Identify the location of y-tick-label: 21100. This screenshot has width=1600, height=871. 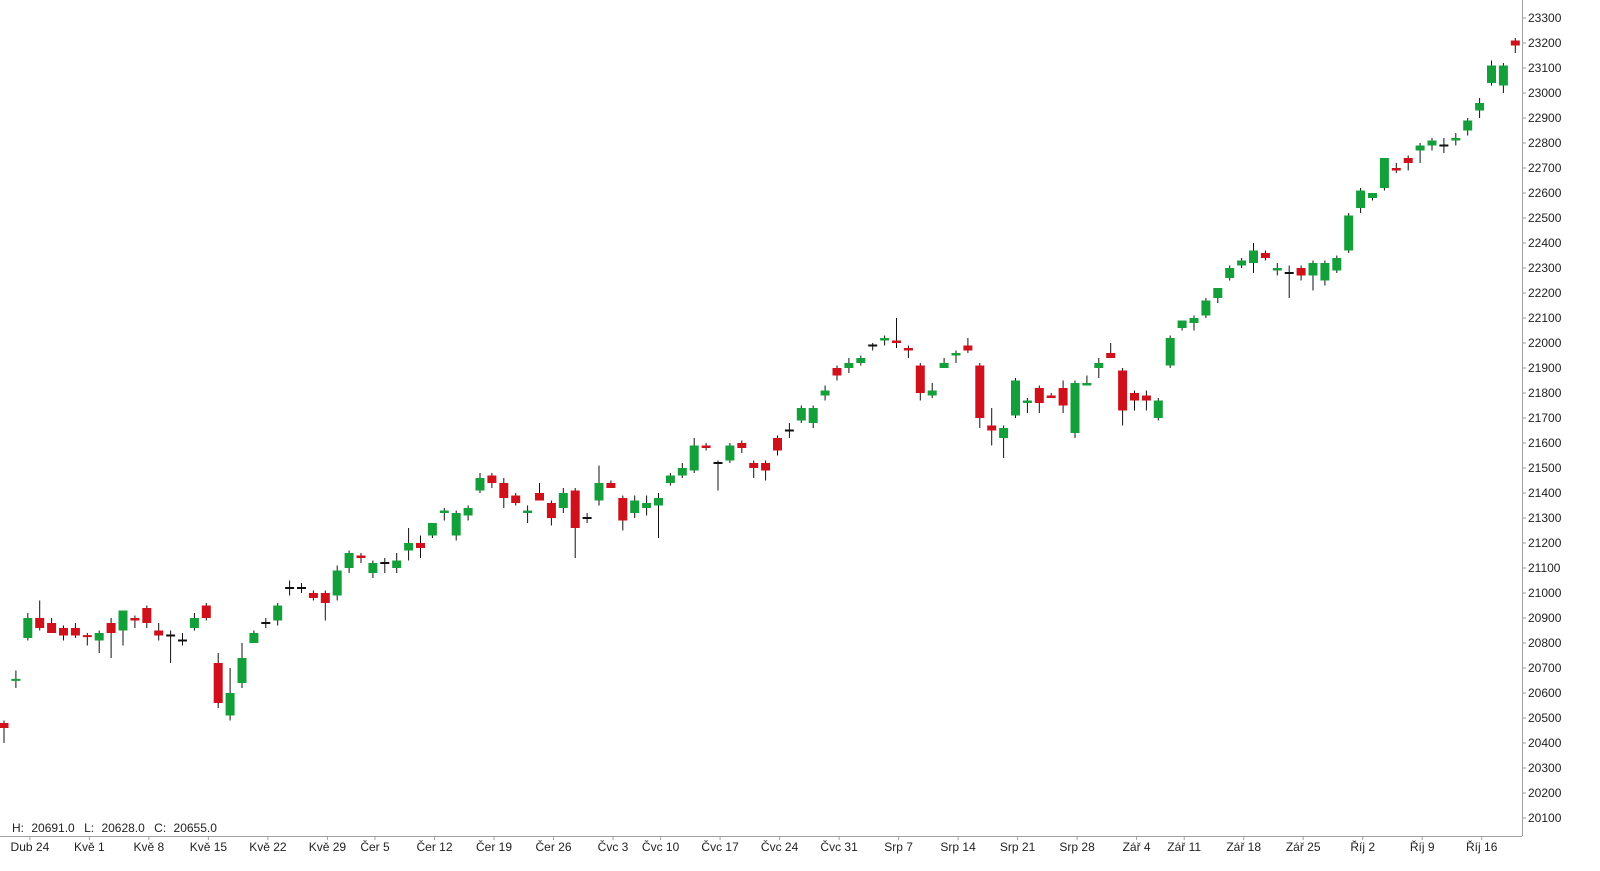
(1544, 568).